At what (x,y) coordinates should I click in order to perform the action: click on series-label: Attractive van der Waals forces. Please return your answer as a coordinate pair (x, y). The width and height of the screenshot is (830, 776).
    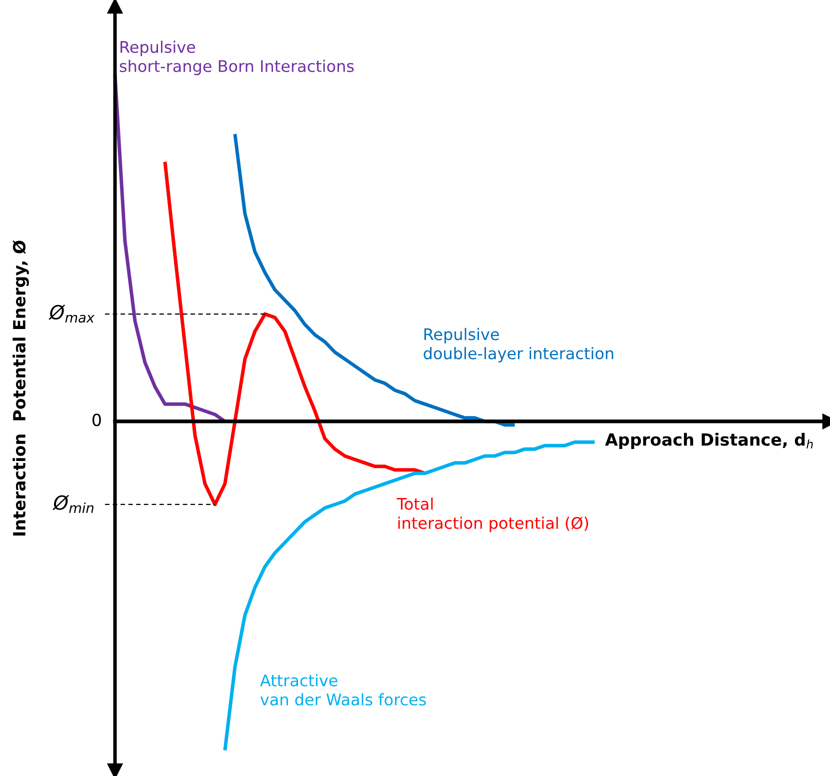
    Looking at the image, I should click on (343, 690).